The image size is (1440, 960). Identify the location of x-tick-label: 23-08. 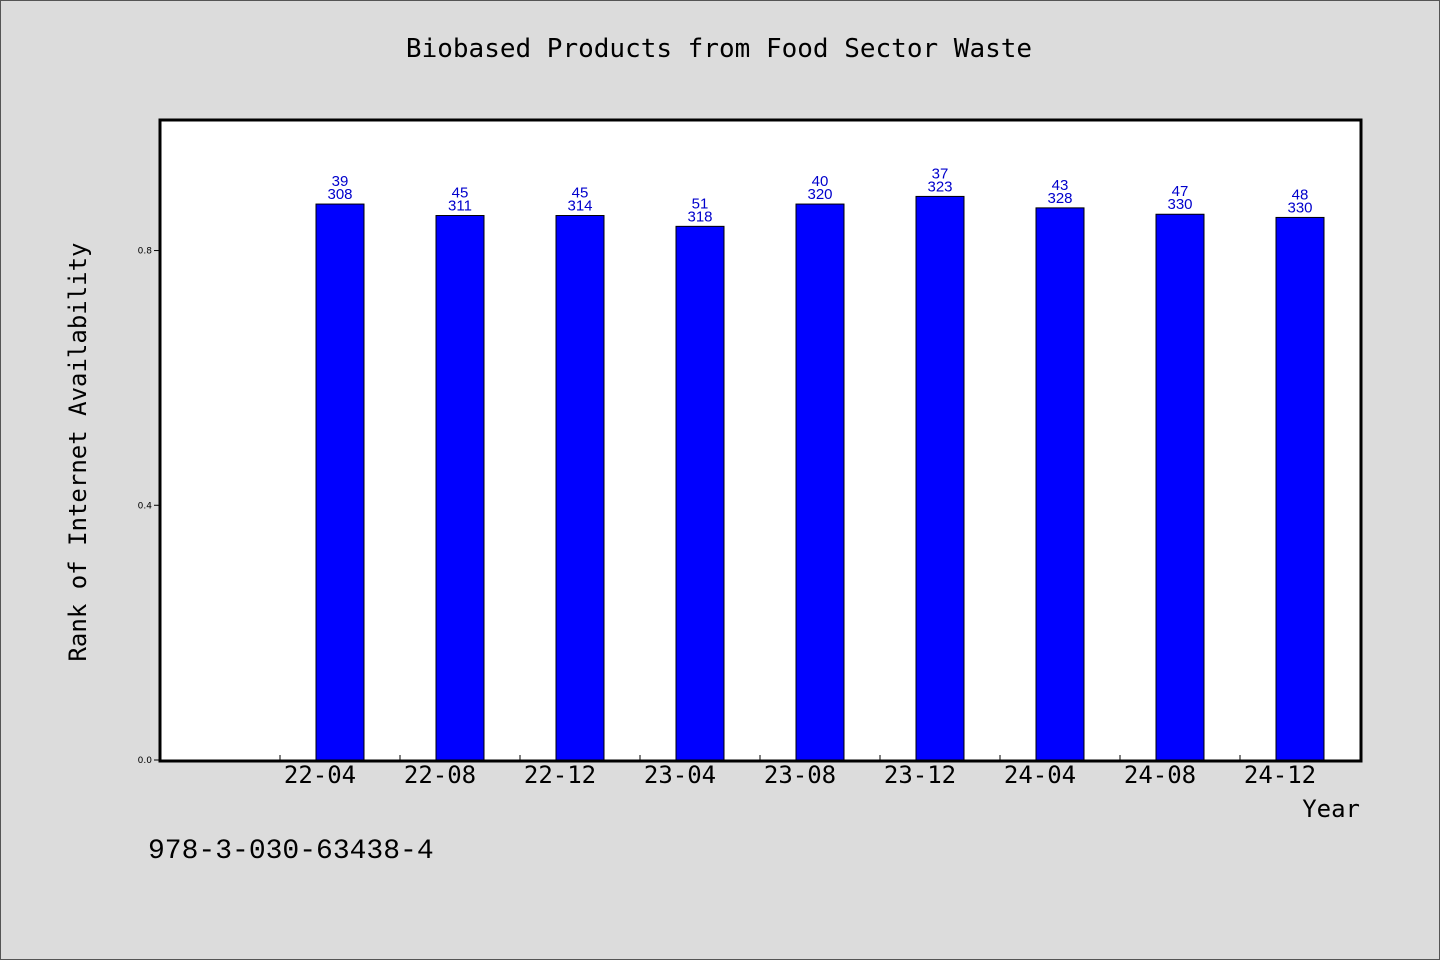
(800, 775).